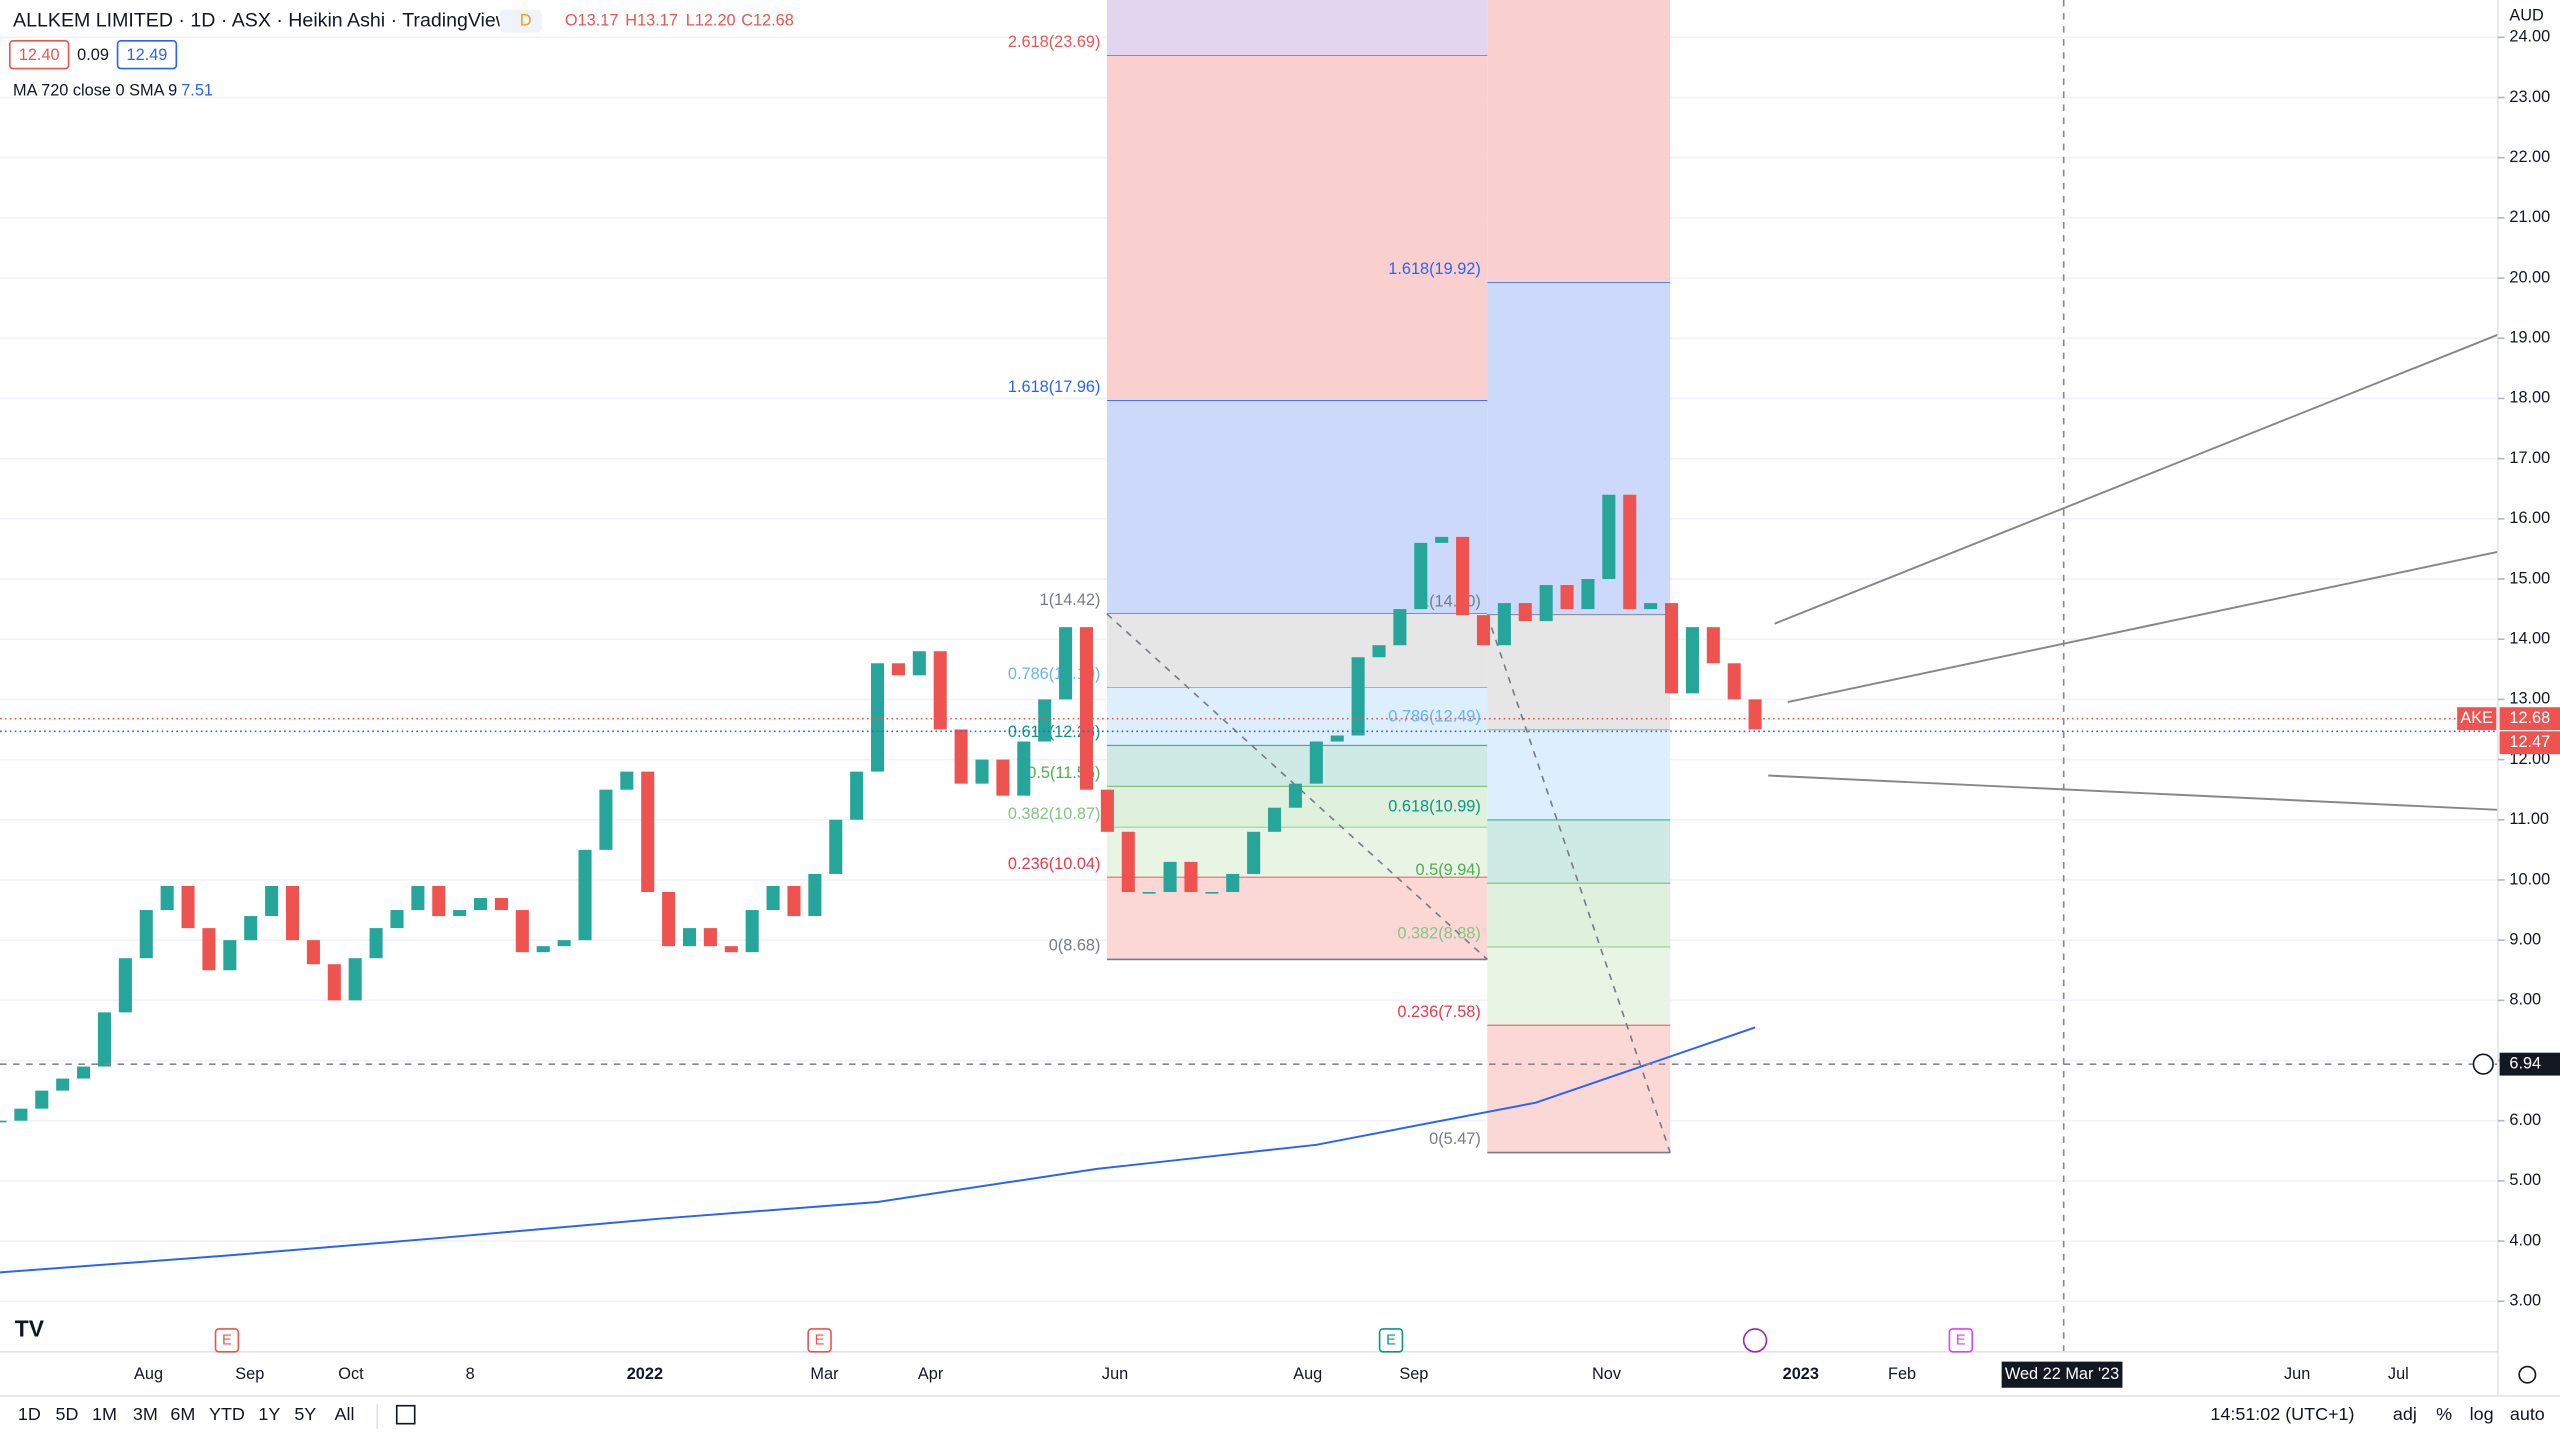  I want to click on range-button: All, so click(345, 1414).